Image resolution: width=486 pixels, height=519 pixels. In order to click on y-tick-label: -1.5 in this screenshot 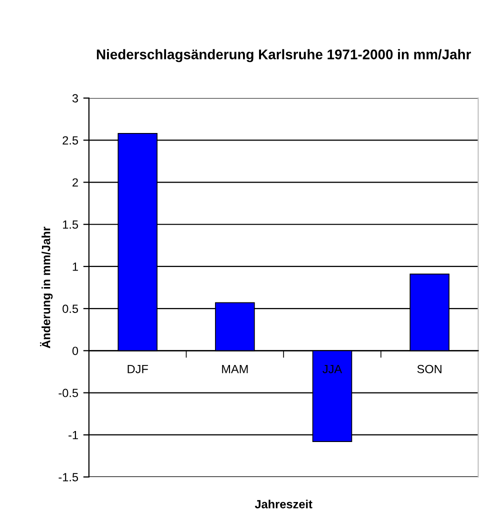, I will do `click(68, 477)`.